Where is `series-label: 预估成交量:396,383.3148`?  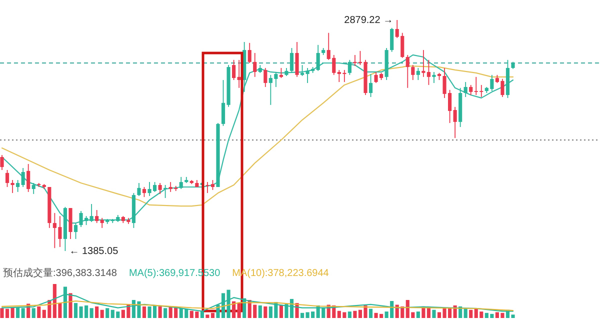
series-label: 预估成交量:396,383.3148 is located at coordinates (60, 273).